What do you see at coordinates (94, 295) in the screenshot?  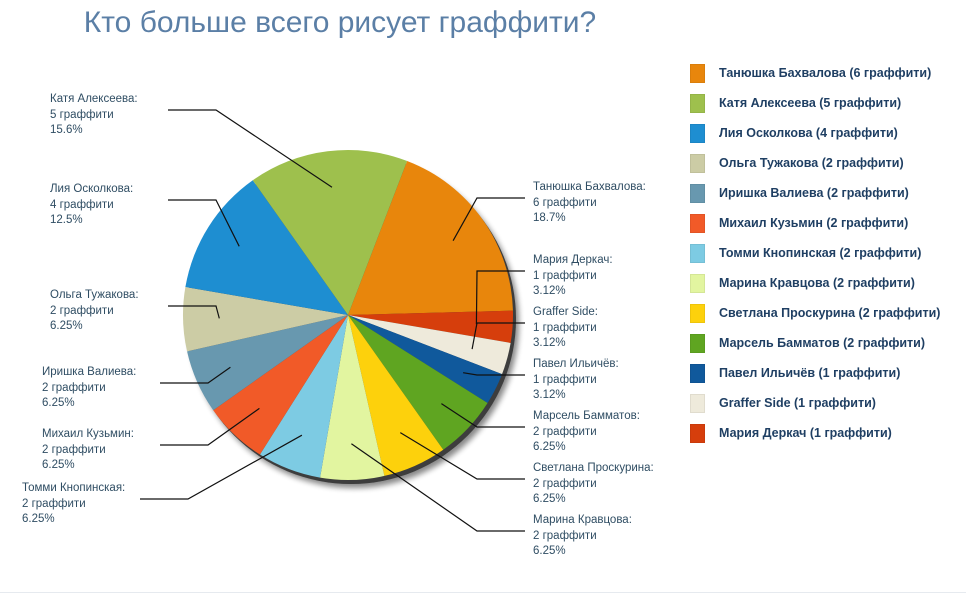 I see `callout-name: Ольга Тужакова:` at bounding box center [94, 295].